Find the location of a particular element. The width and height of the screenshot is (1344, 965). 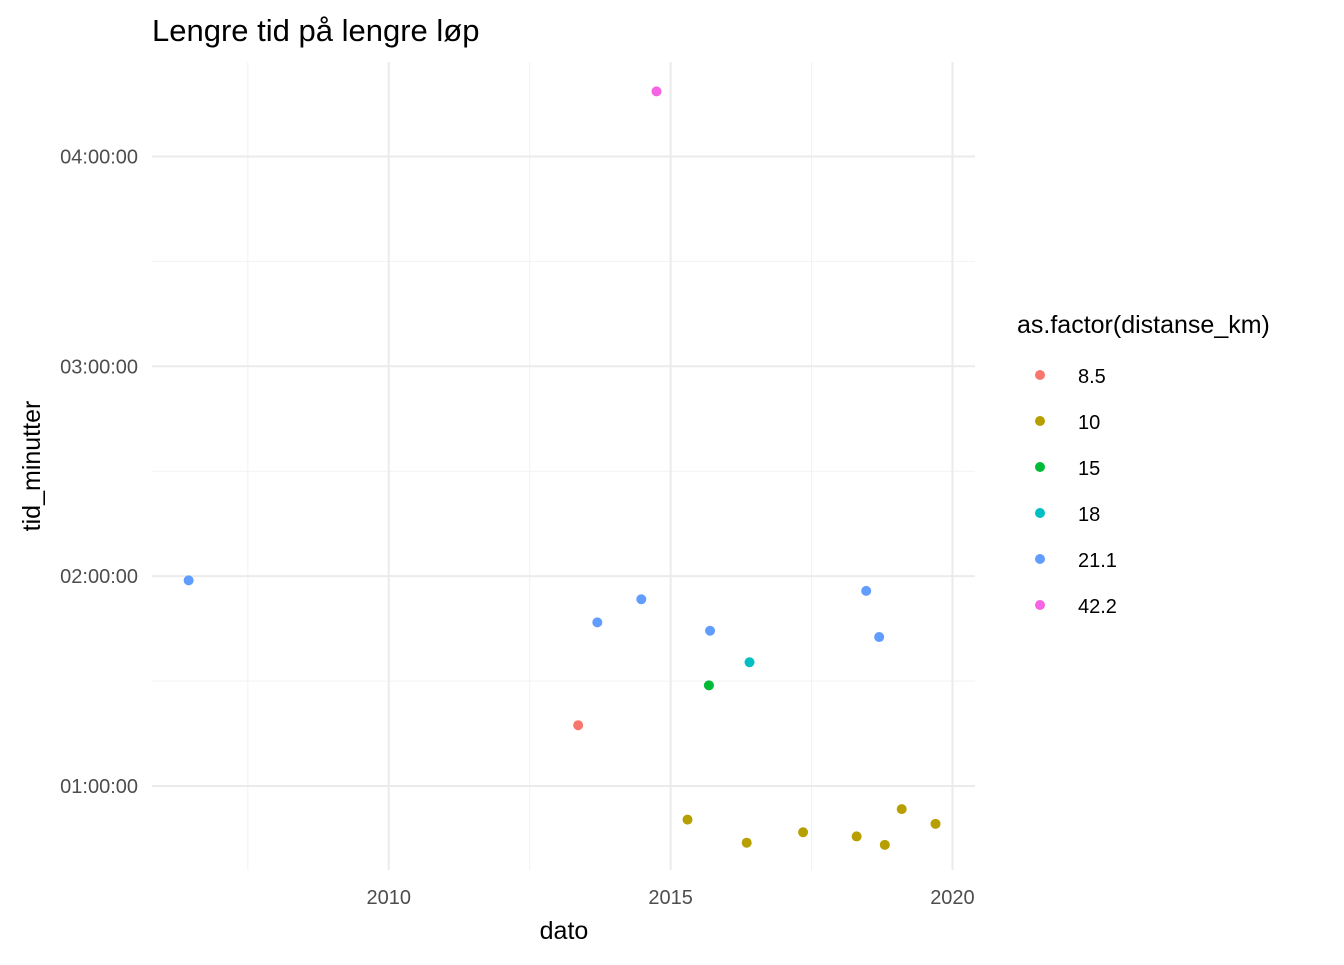

x-tick-label: 2015 is located at coordinates (670, 898).